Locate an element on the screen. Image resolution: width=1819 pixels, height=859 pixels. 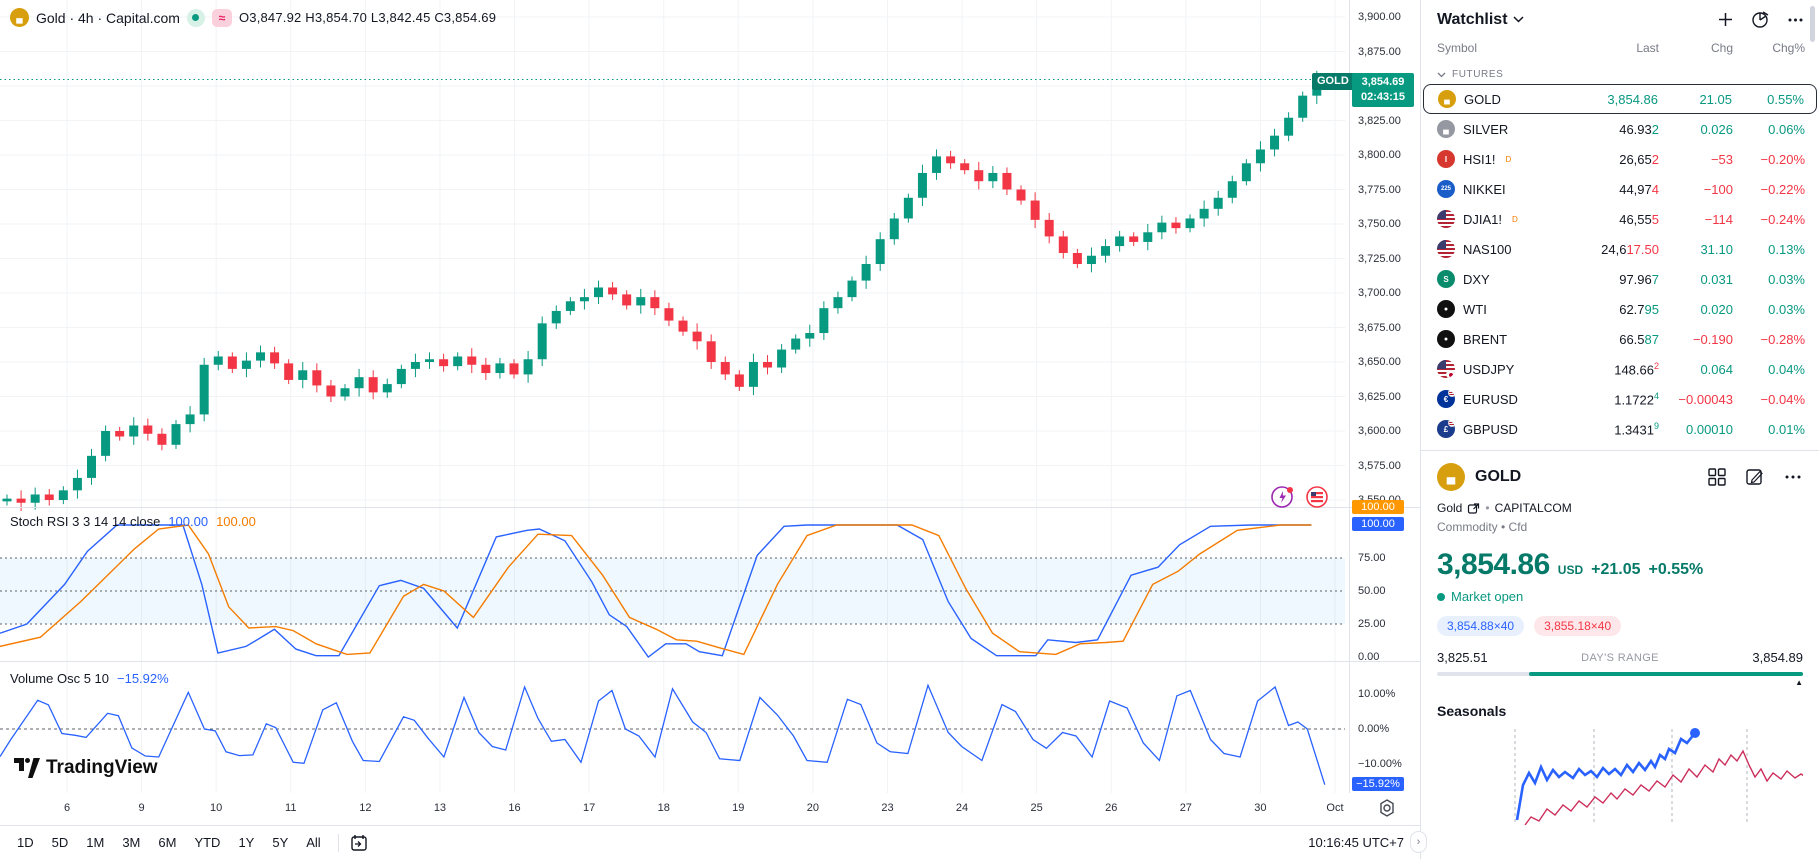
pane-separator is located at coordinates (710, 661).